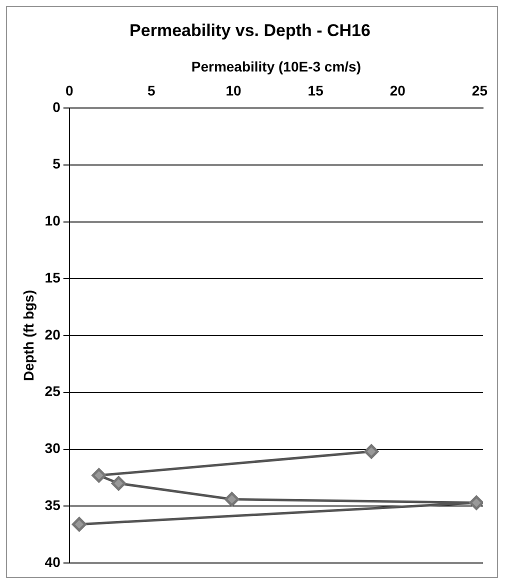 The height and width of the screenshot is (584, 506). Describe the element at coordinates (28, 335) in the screenshot. I see `y-axis-title: Depth (ft bgs)` at that location.